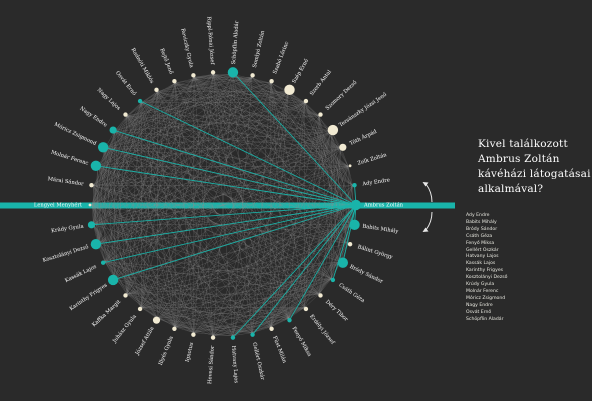 This screenshot has height=401, width=592. I want to click on contact-list-item: Ady Endre, so click(478, 215).